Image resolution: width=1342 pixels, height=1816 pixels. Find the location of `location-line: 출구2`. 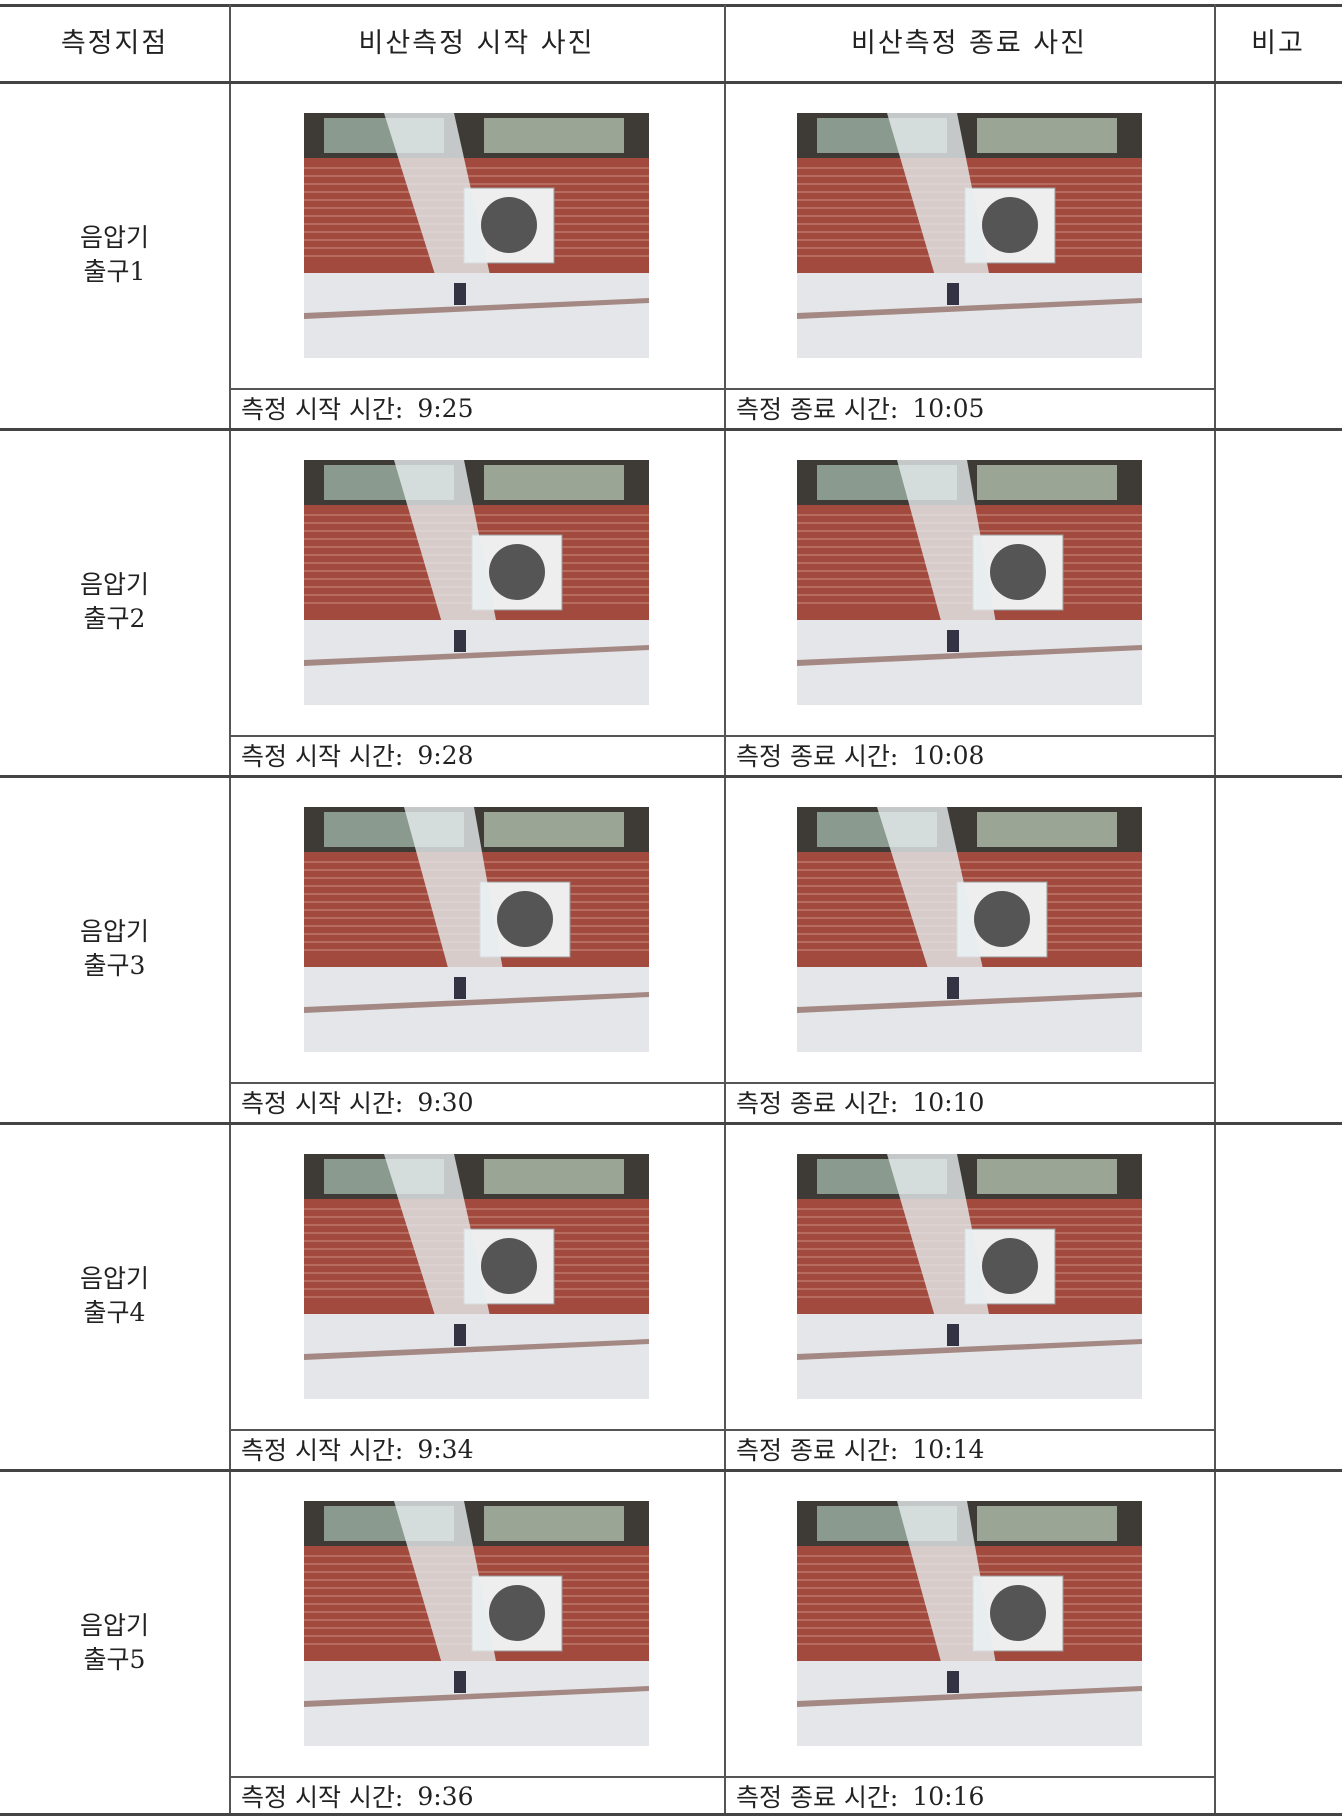

location-line: 출구2 is located at coordinates (114, 618).